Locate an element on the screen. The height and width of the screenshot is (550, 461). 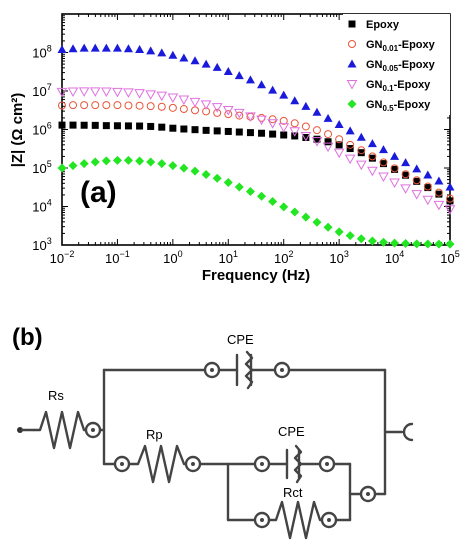
panel-b-label: (b) is located at coordinates (27, 337).